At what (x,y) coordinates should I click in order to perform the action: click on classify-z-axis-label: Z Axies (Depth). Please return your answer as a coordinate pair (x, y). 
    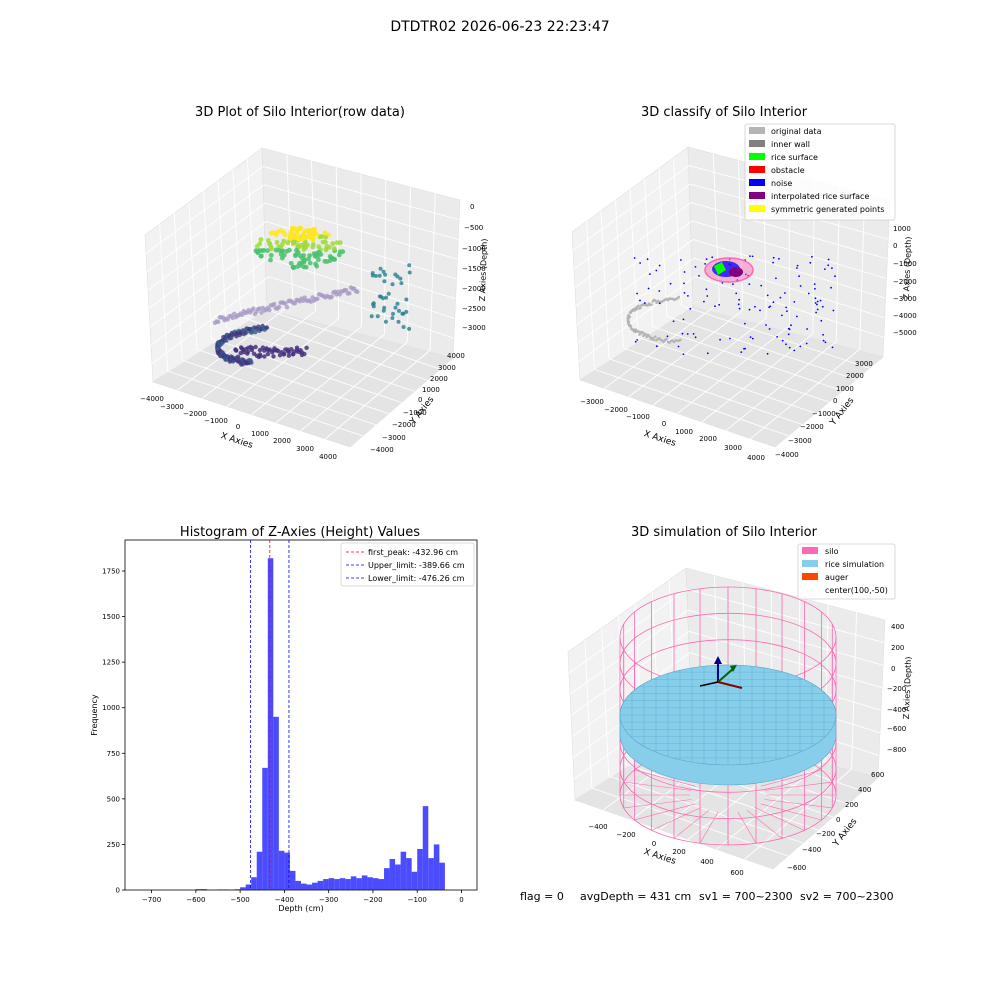
    Looking at the image, I should click on (907, 267).